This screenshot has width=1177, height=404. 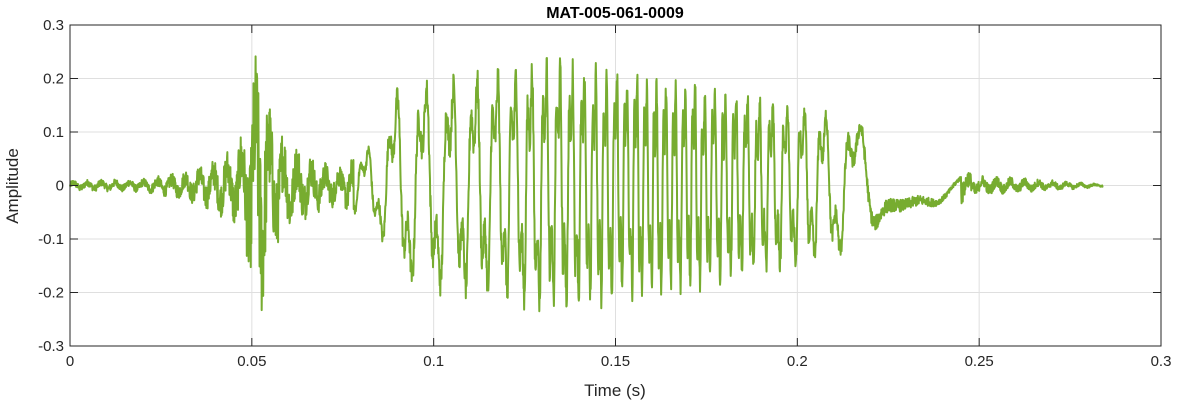 What do you see at coordinates (615, 13) in the screenshot?
I see `chart-title: MAT-005-061-0009` at bounding box center [615, 13].